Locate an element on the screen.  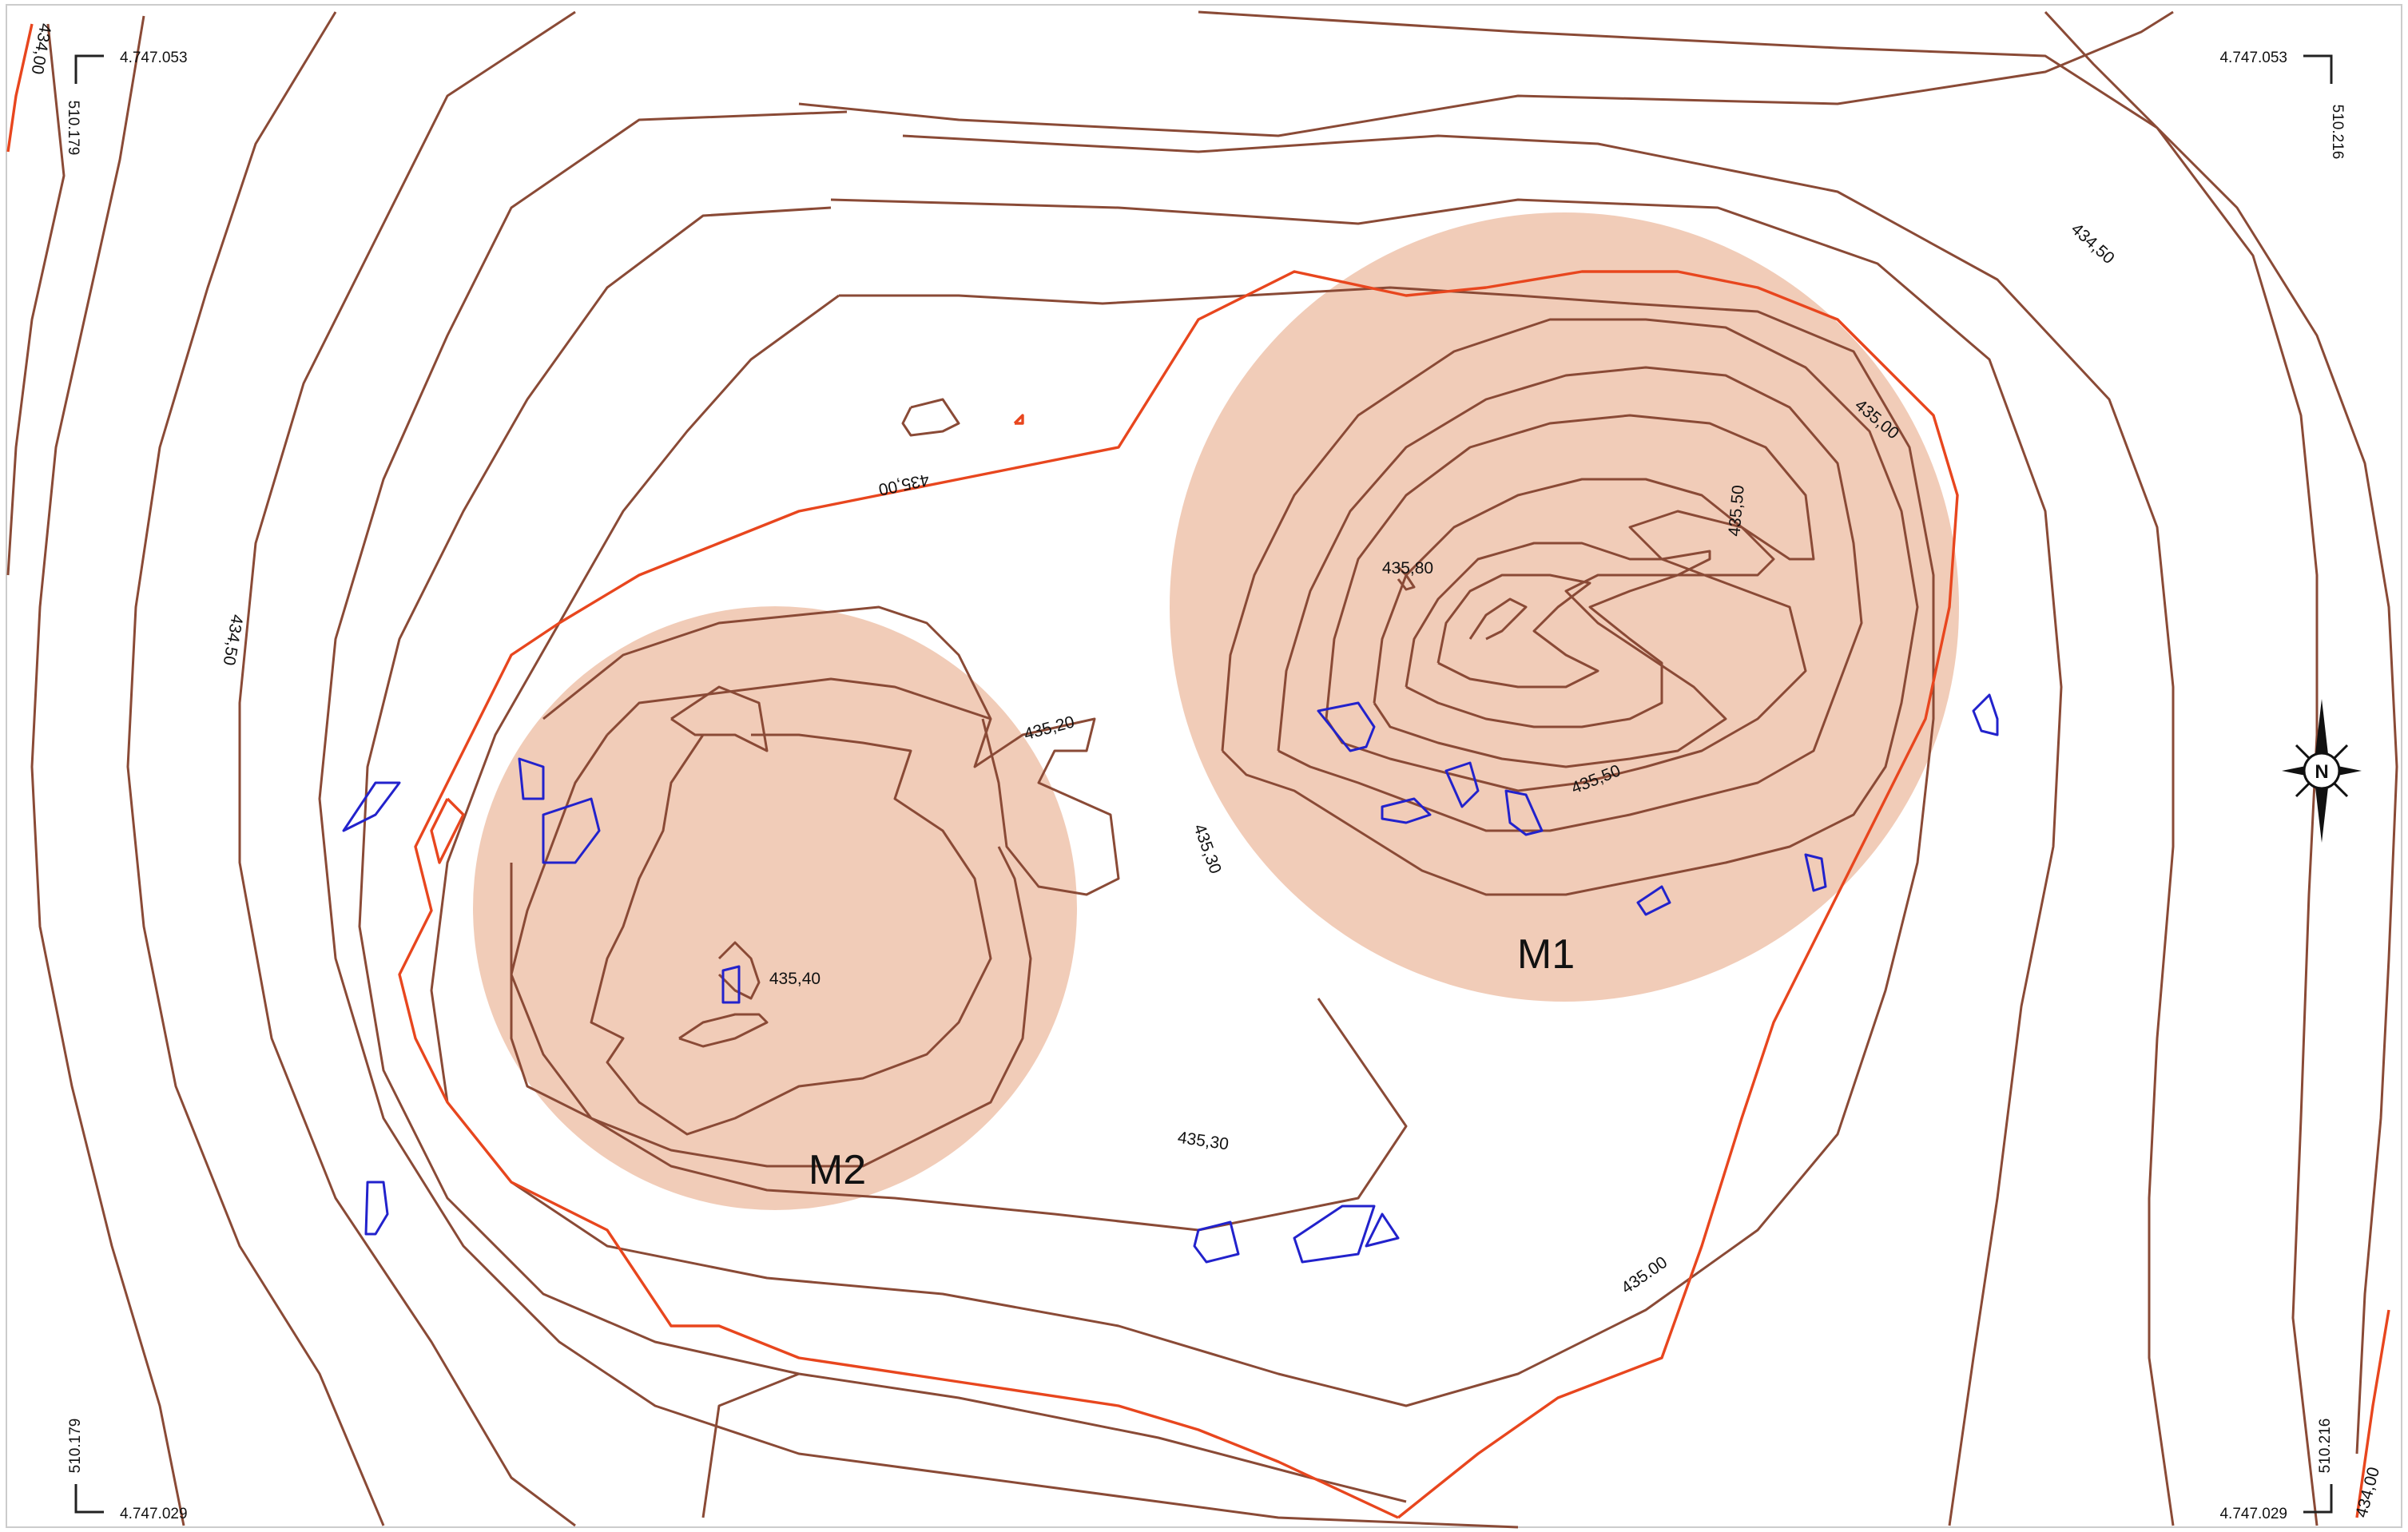
north-label: N is located at coordinates (2321, 772).